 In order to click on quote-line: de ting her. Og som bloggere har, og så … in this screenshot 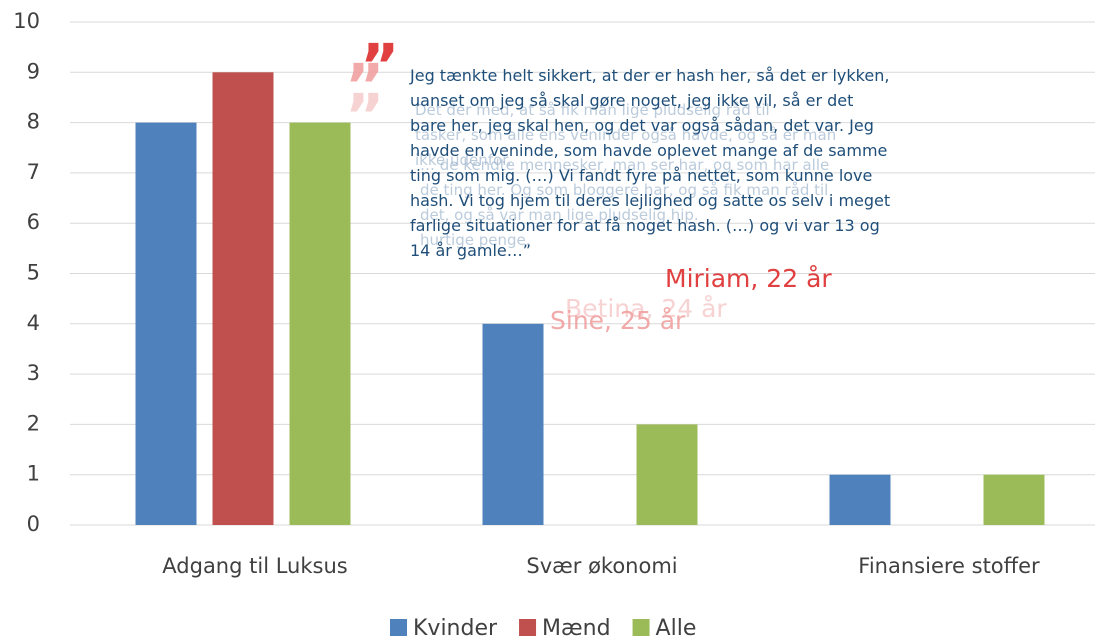, I will do `click(624, 190)`.